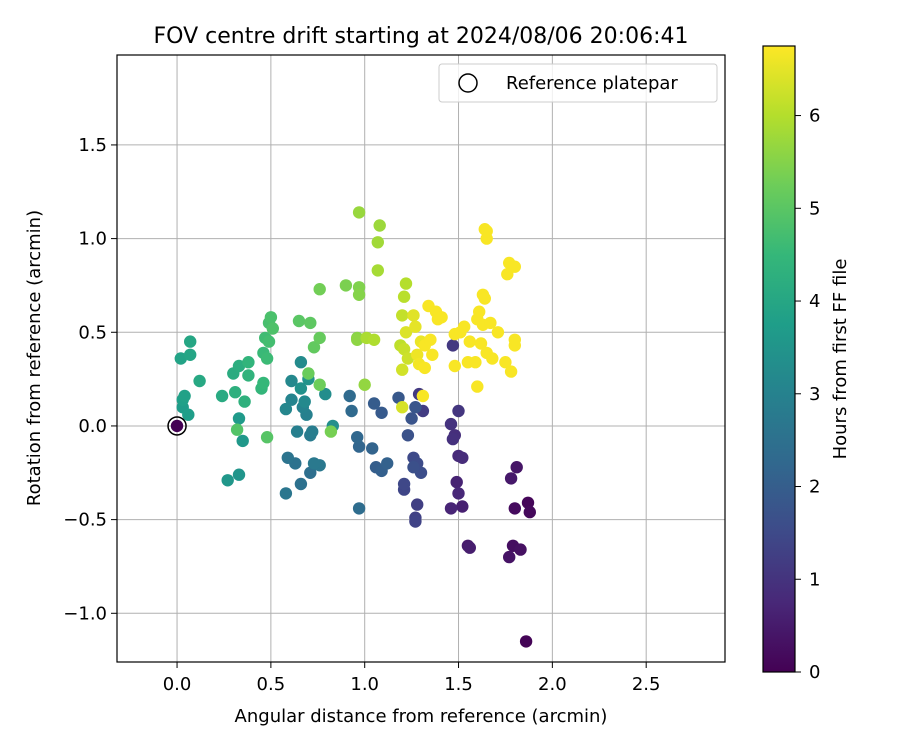  I want to click on colorbar-tick-label: 0, so click(814, 672).